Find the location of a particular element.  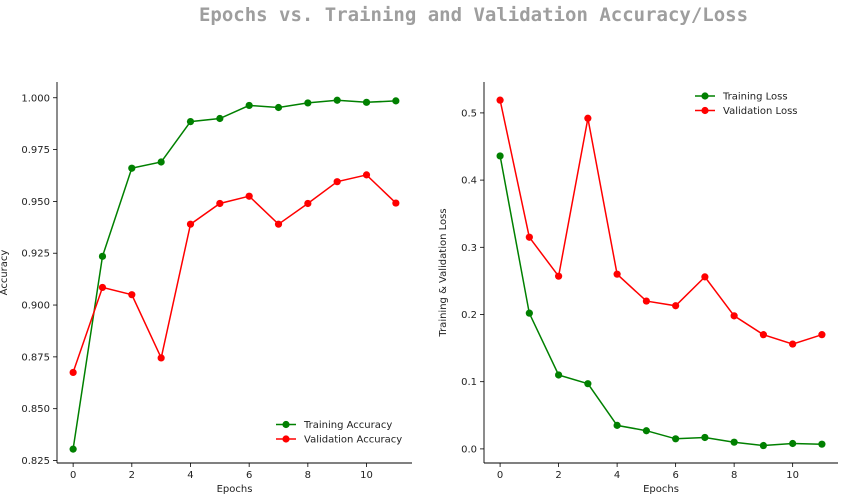

y-tick-label: 0.900 is located at coordinates (35, 306).